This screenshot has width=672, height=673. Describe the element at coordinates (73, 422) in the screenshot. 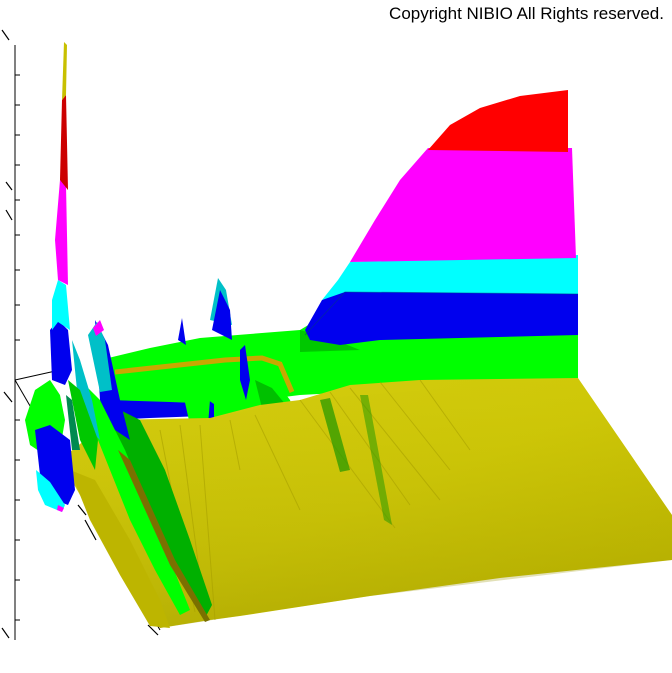

I see `spike-teal-edge` at that location.